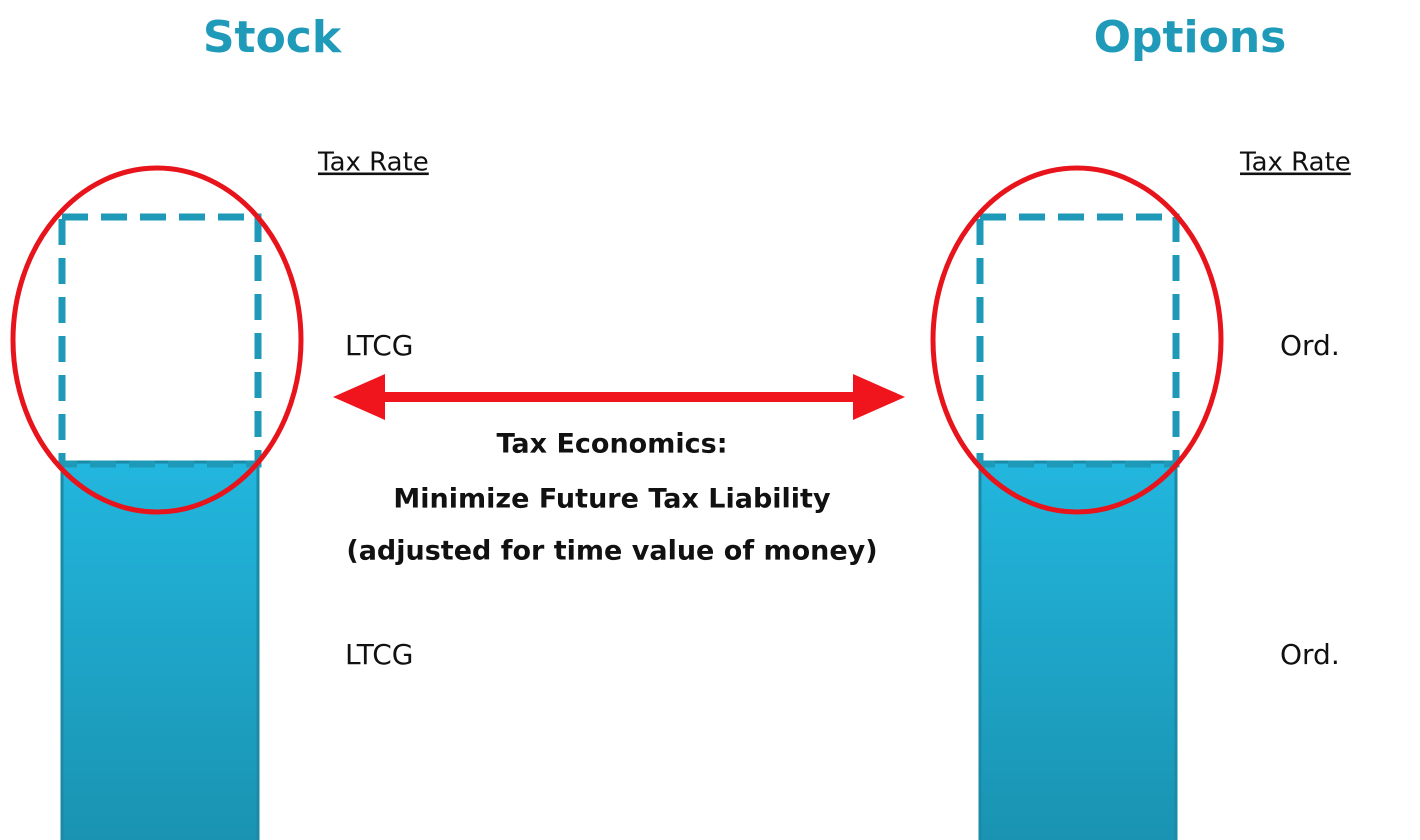  Describe the element at coordinates (273, 37) in the screenshot. I see `column-title: Stock` at that location.